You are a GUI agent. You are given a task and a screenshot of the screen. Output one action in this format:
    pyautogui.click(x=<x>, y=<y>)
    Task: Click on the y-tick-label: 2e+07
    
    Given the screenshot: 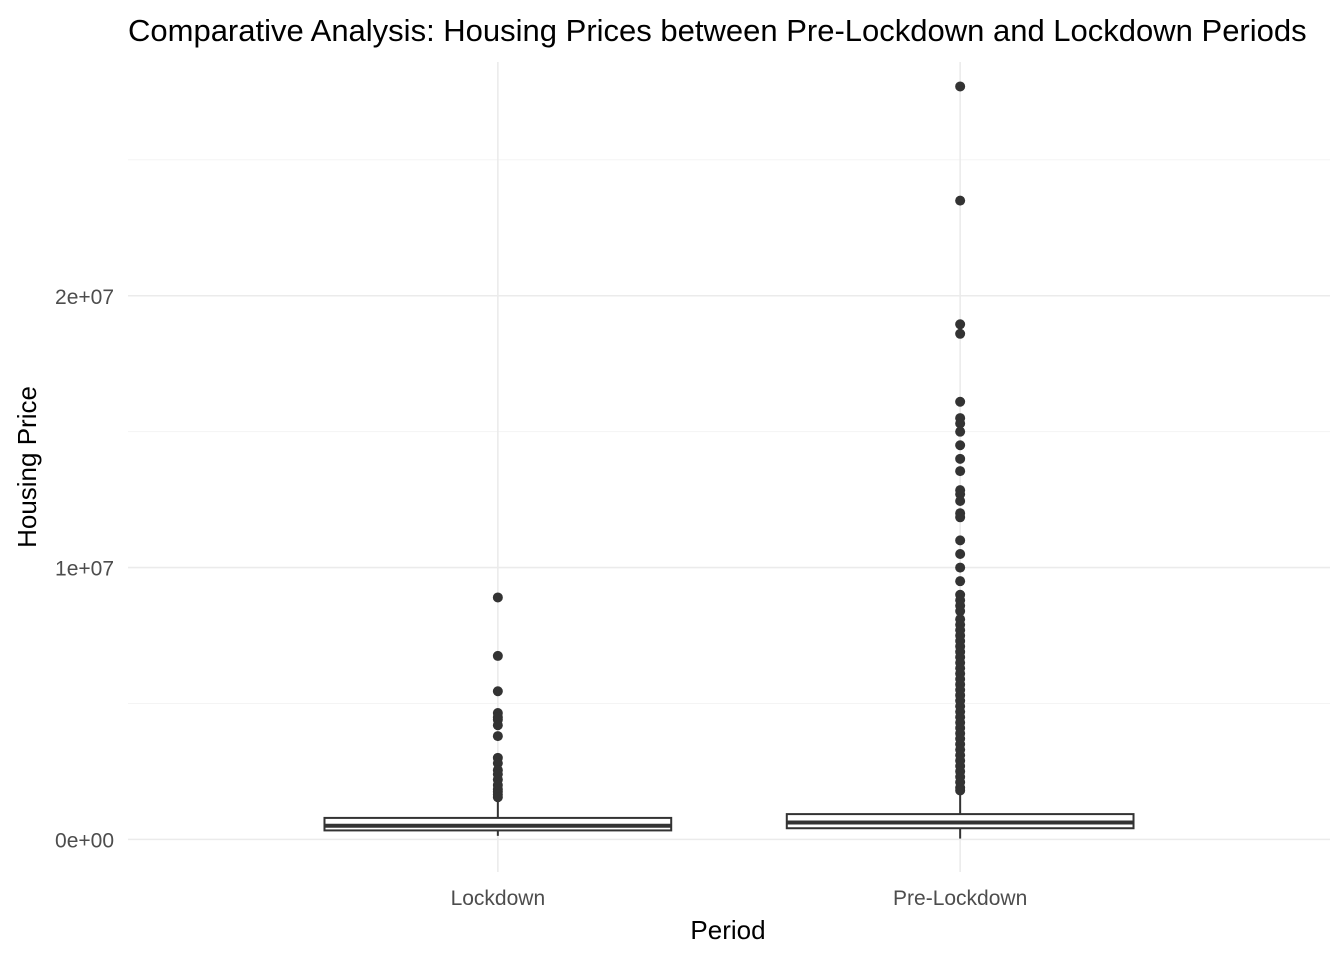 What is the action you would take?
    pyautogui.click(x=84, y=297)
    